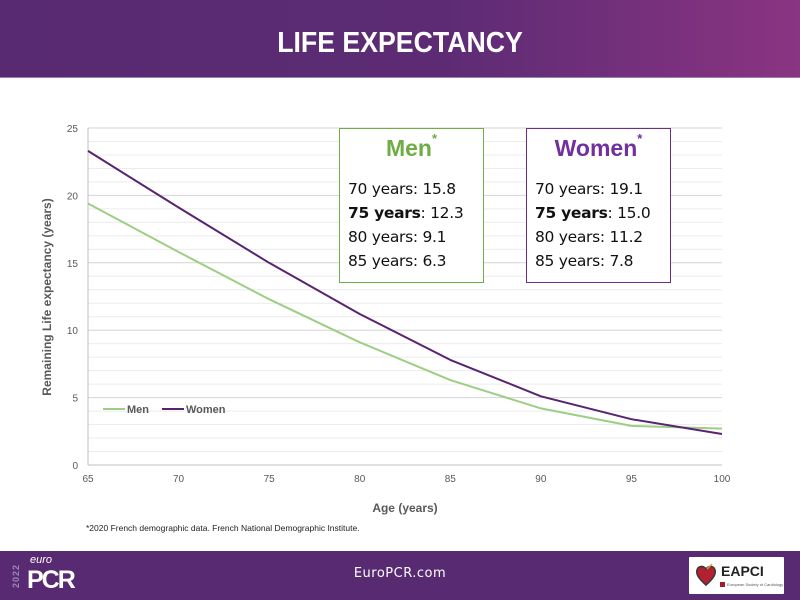 The height and width of the screenshot is (600, 800). Describe the element at coordinates (626, 189) in the screenshot. I see `stat-value: 19.1` at that location.